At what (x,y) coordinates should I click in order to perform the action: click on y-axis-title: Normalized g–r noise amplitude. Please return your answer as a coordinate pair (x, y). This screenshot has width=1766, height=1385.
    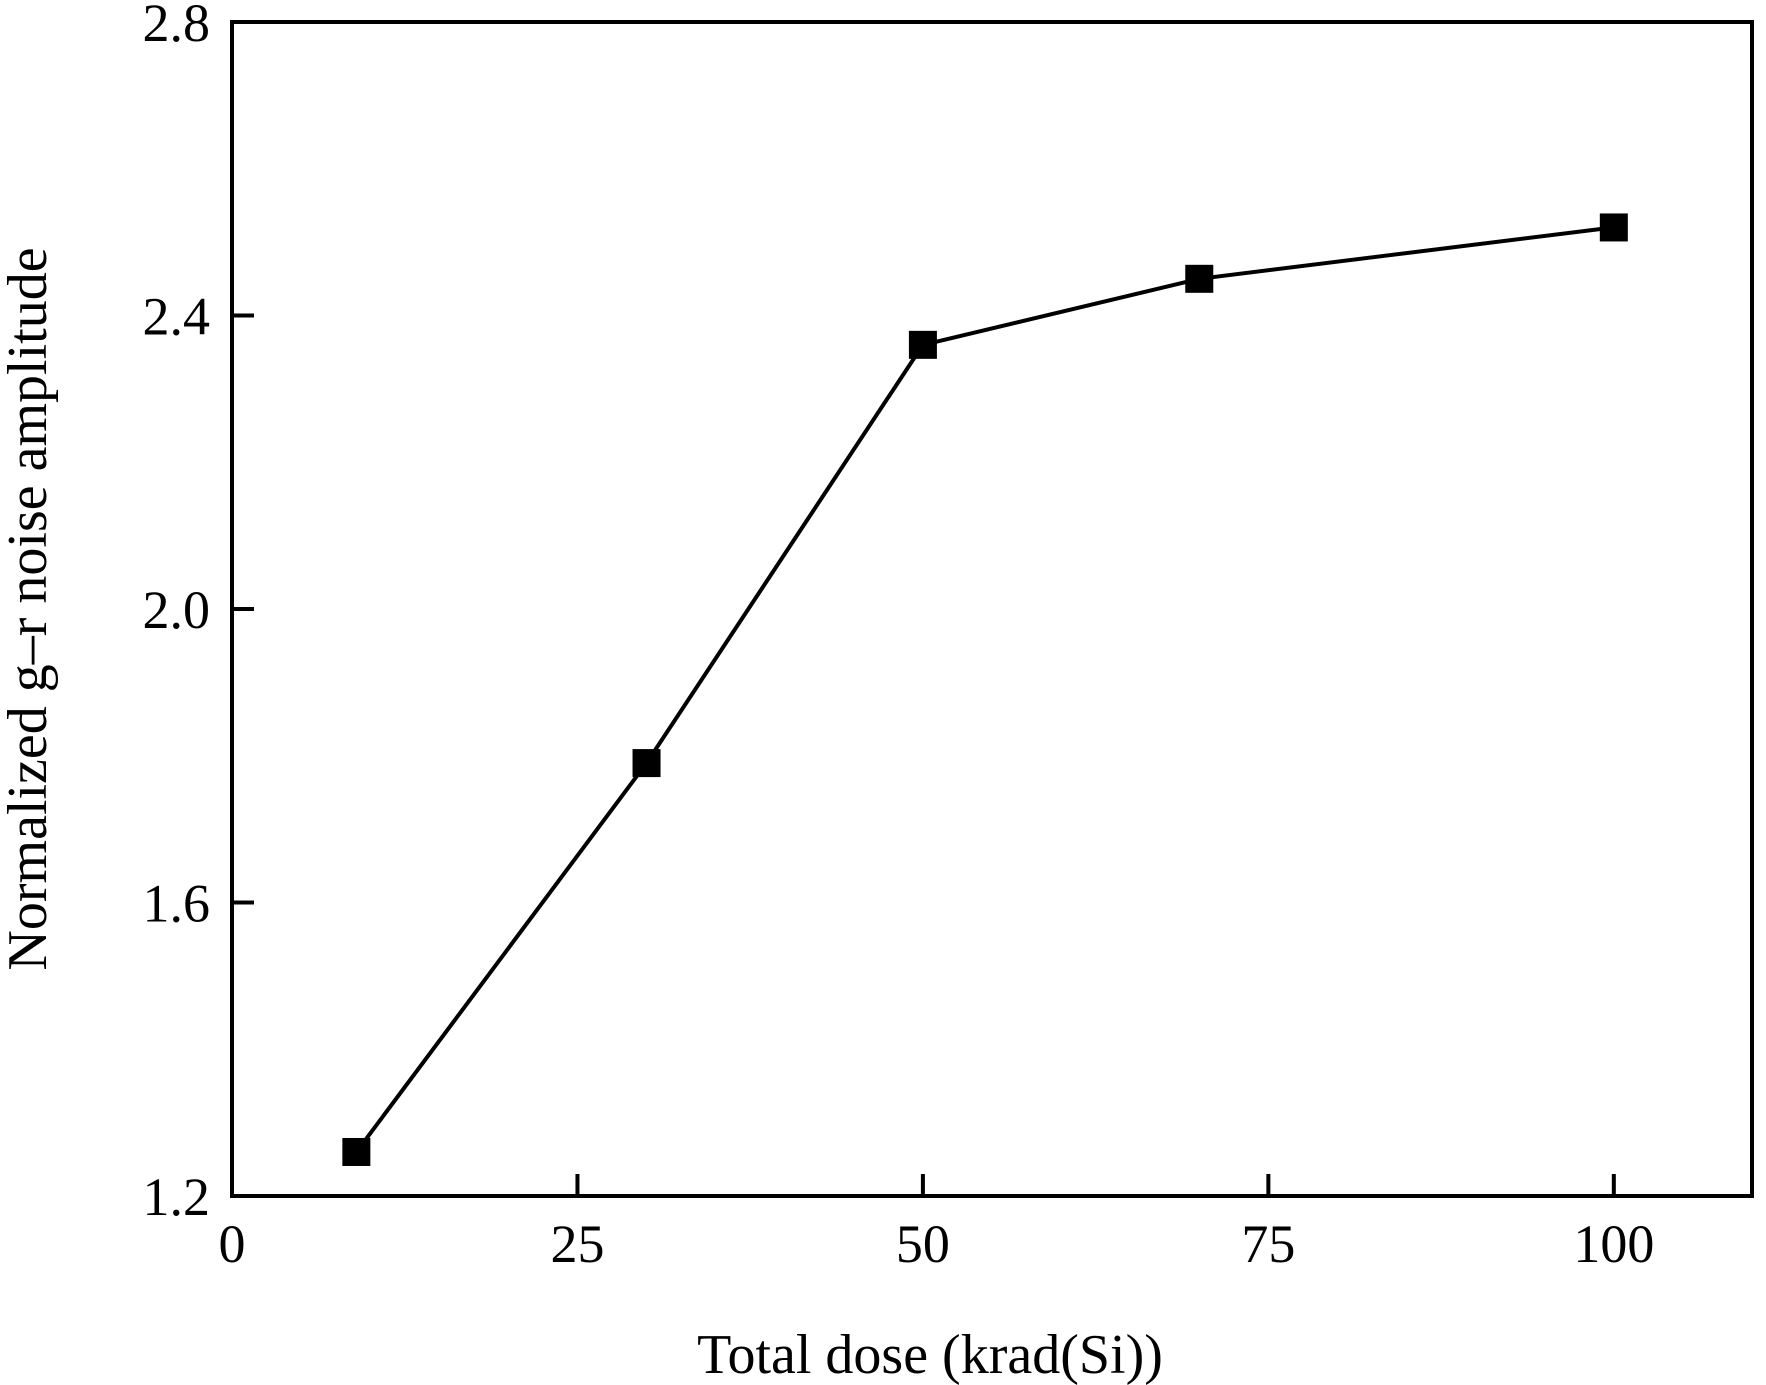
    Looking at the image, I should click on (29, 608).